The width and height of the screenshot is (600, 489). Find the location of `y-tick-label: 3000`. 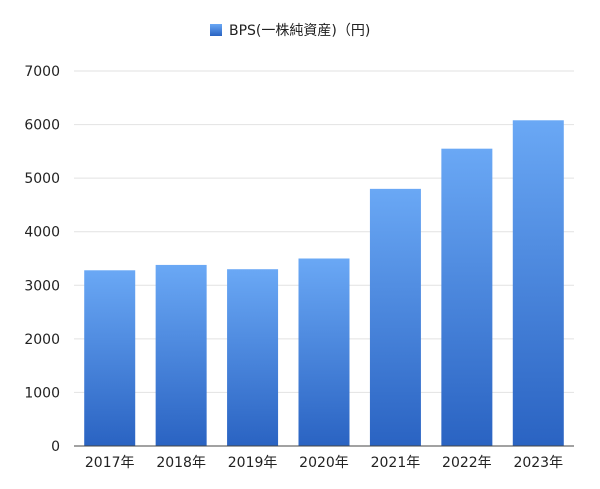

y-tick-label: 3000 is located at coordinates (42, 286).